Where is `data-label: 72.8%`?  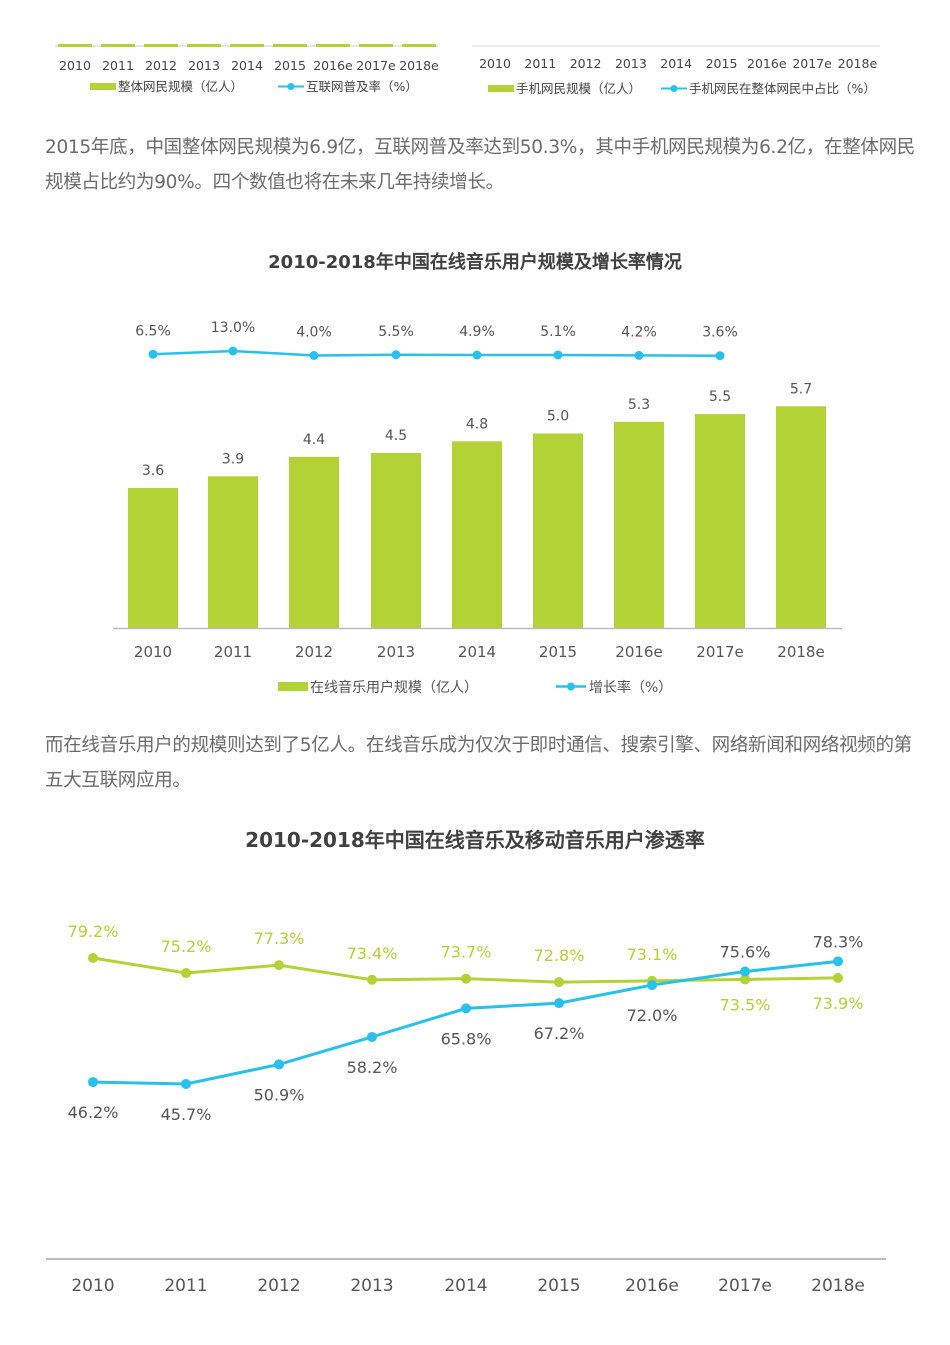
data-label: 72.8% is located at coordinates (559, 955).